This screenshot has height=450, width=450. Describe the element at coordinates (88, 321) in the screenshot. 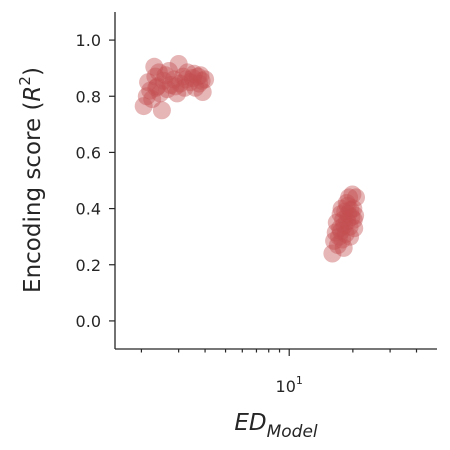

I see `y-tick-label: 0.0` at that location.